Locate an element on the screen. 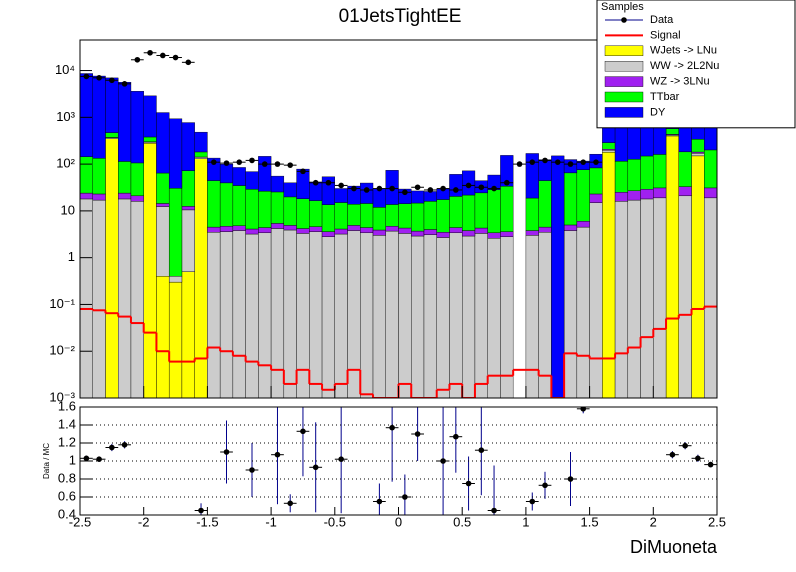 The width and height of the screenshot is (796, 572). y-tick-label: 1 is located at coordinates (72, 459).